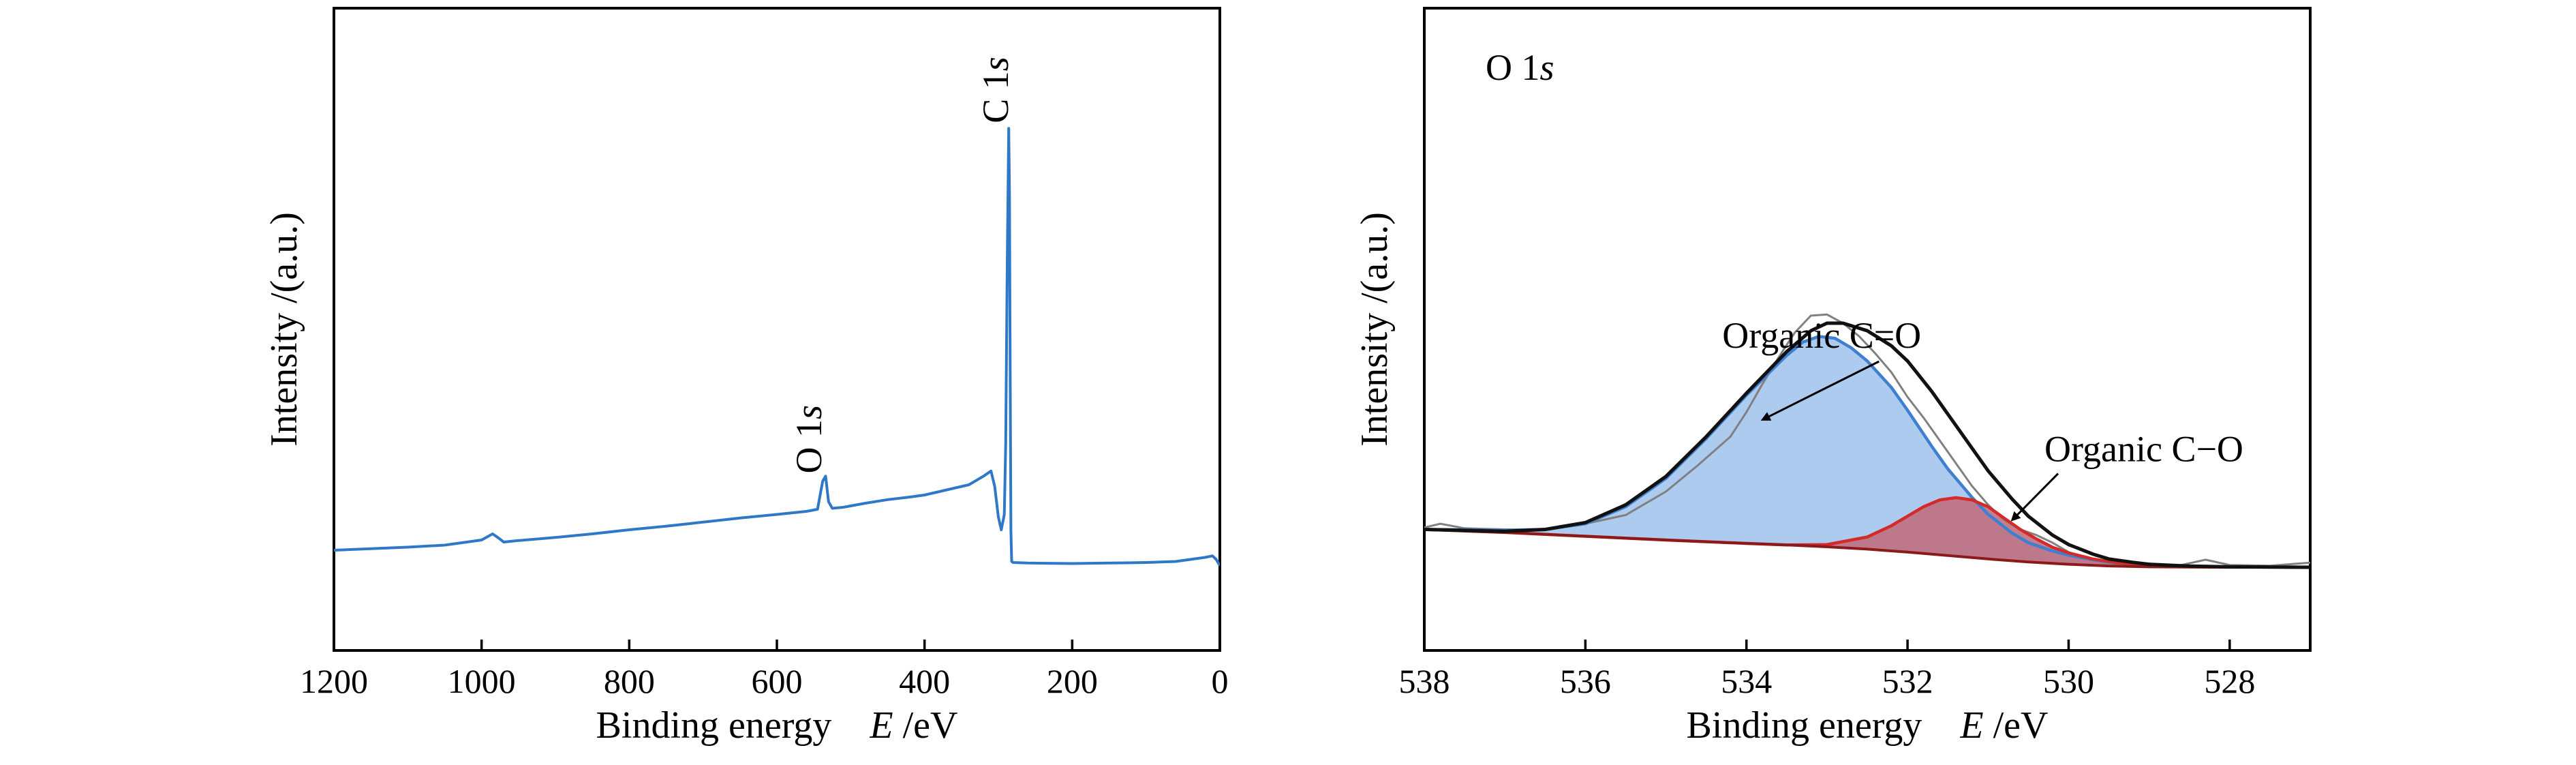 The height and width of the screenshot is (765, 2576). What do you see at coordinates (1867, 548) in the screenshot?
I see `background-line` at bounding box center [1867, 548].